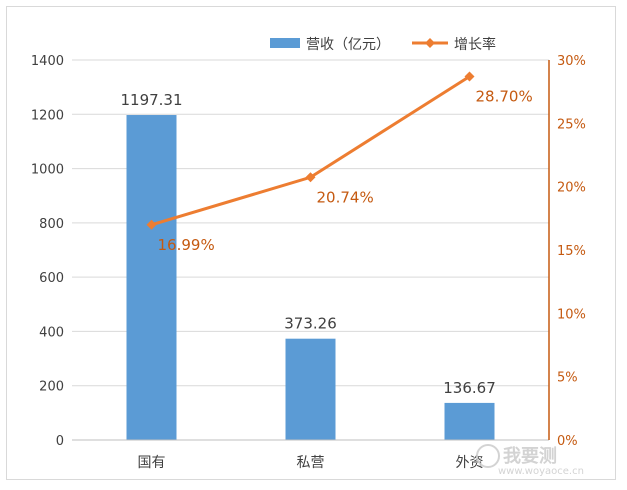 Image resolution: width=627 pixels, height=490 pixels. What do you see at coordinates (571, 188) in the screenshot?
I see `right-tick-label: 20%` at bounding box center [571, 188].